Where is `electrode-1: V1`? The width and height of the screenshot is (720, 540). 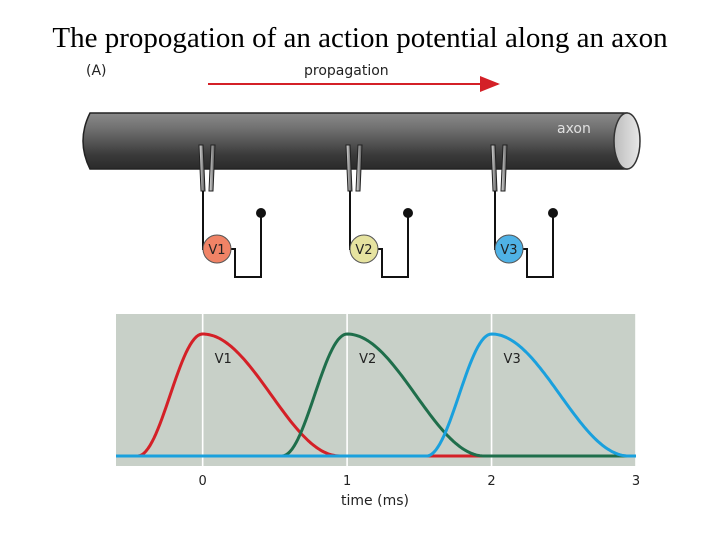 electrode-1: V1 is located at coordinates (232, 211).